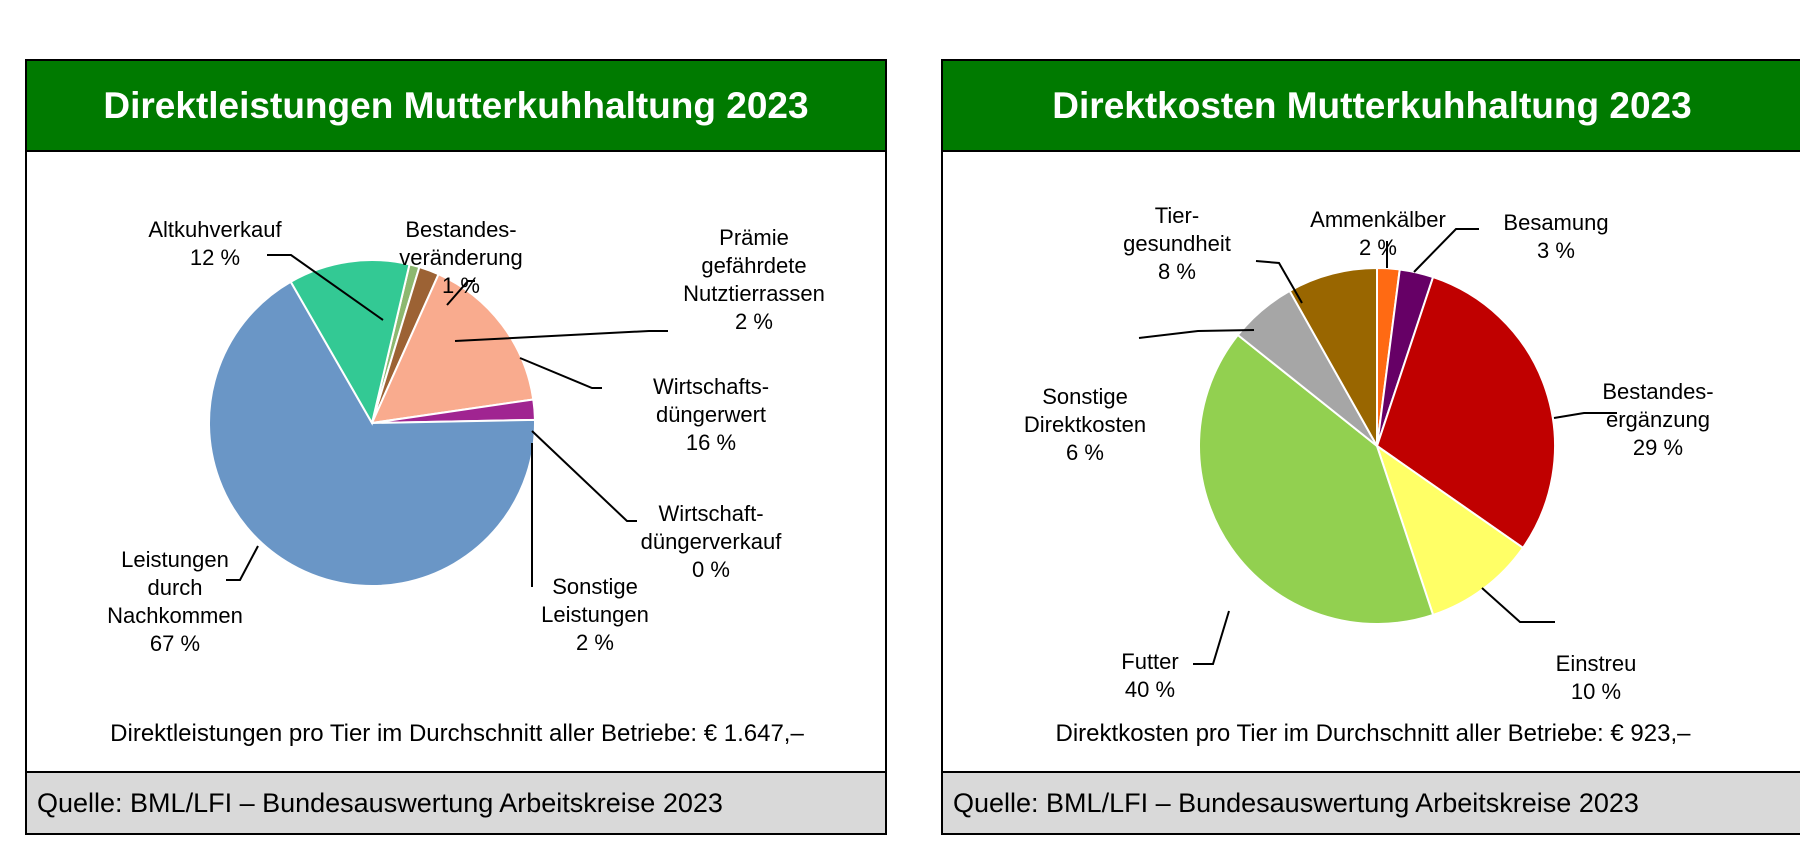 The width and height of the screenshot is (1800, 842). What do you see at coordinates (1149, 675) in the screenshot?
I see `slice-label: Futter 40 %` at bounding box center [1149, 675].